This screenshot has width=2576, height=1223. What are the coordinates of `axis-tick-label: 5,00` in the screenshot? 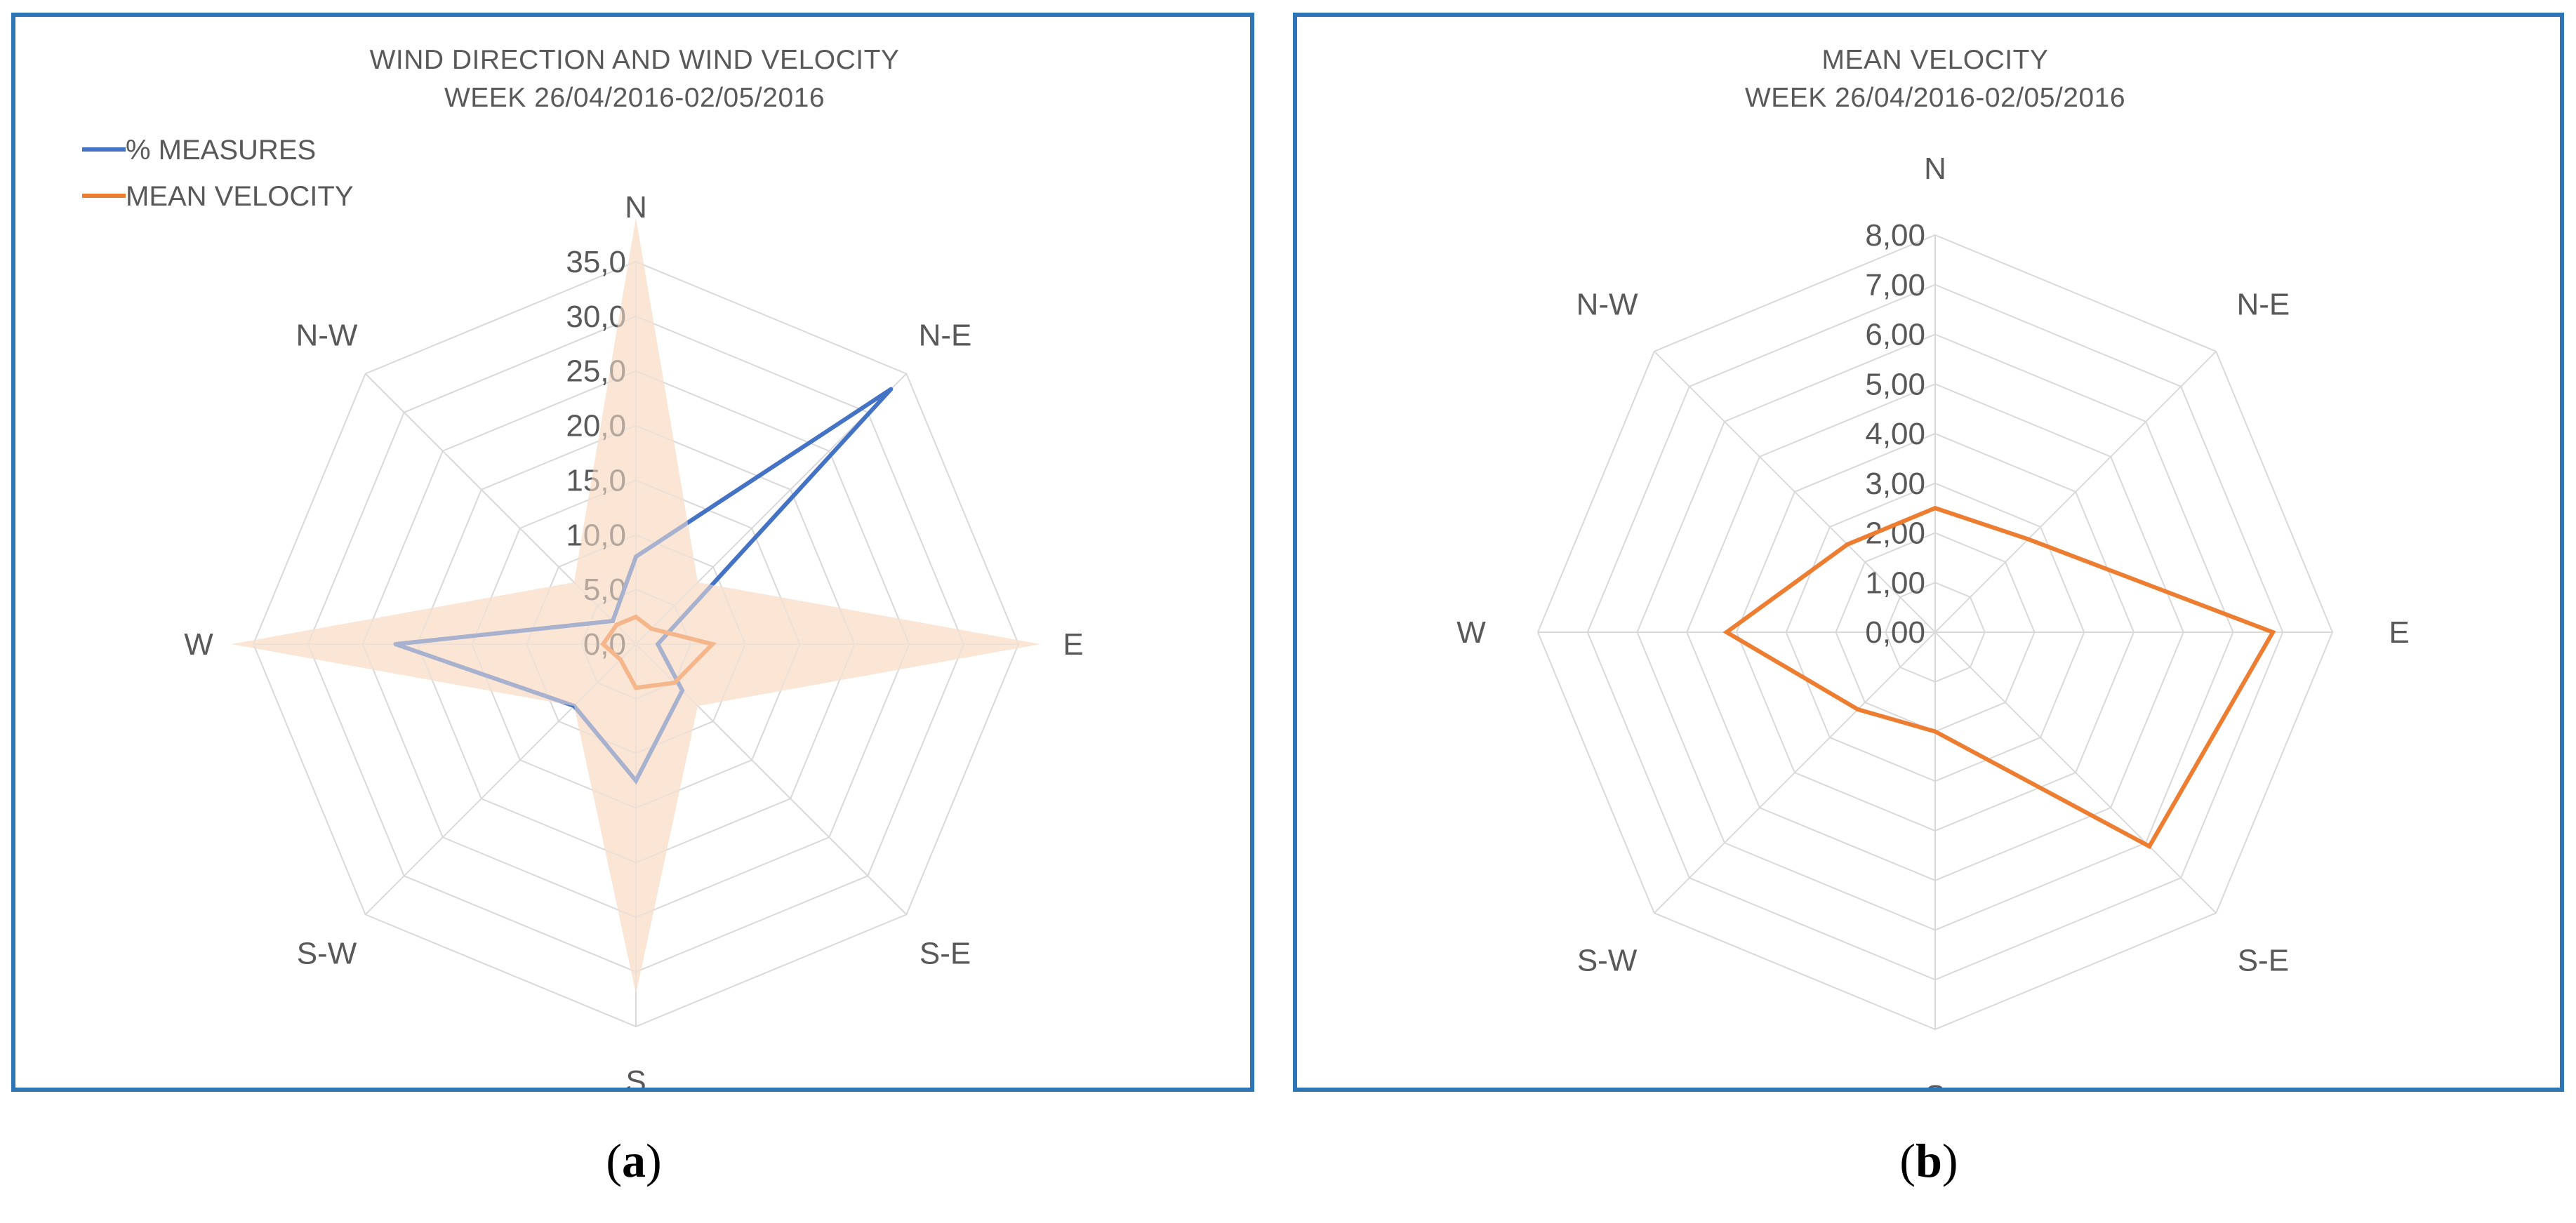 It's located at (1895, 384).